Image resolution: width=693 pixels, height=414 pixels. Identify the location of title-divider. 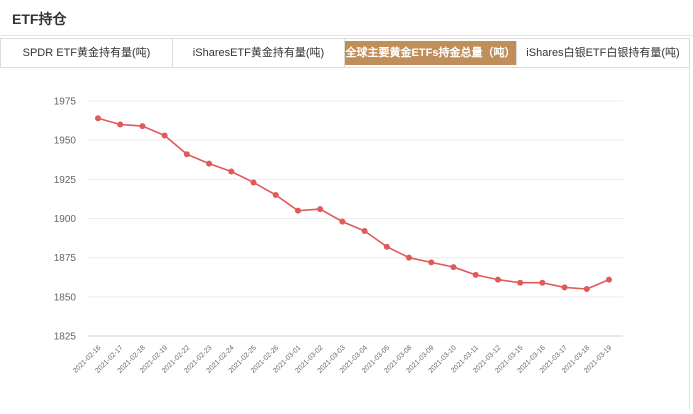
(346, 35).